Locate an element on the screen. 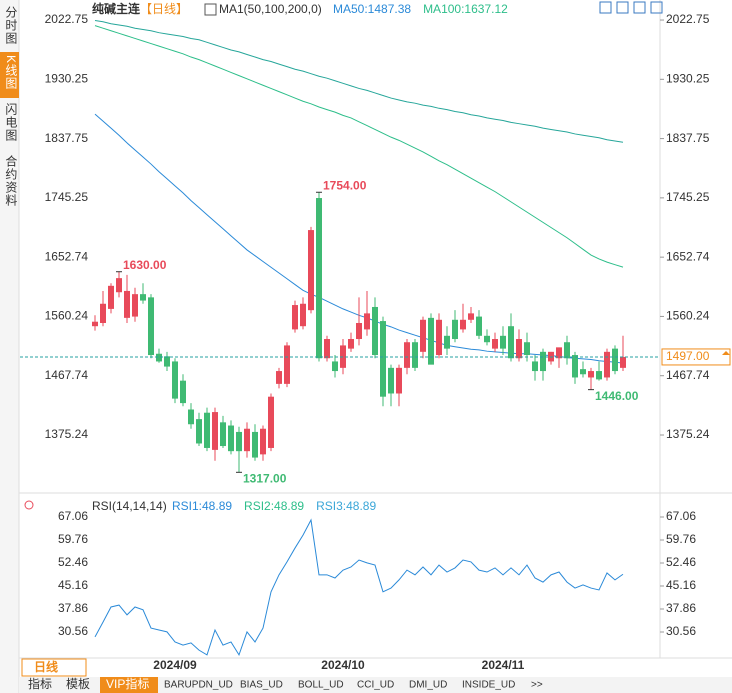  annotation: 1754.00 is located at coordinates (345, 185).